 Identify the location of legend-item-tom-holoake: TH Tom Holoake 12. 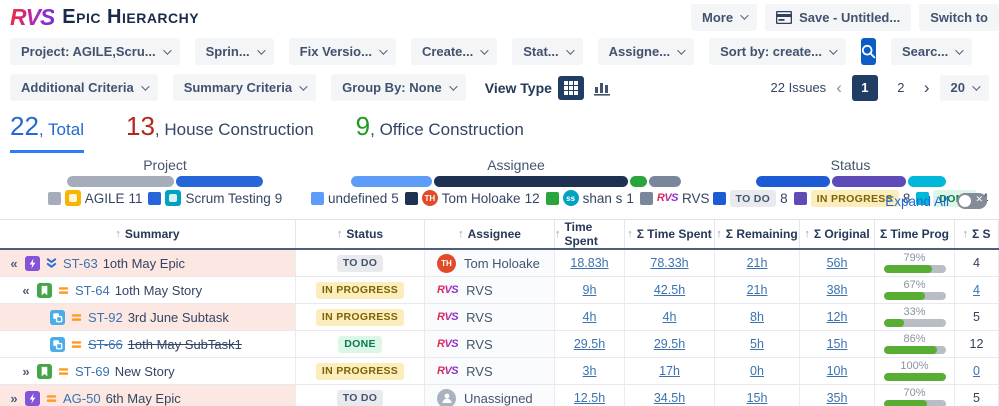
(472, 198).